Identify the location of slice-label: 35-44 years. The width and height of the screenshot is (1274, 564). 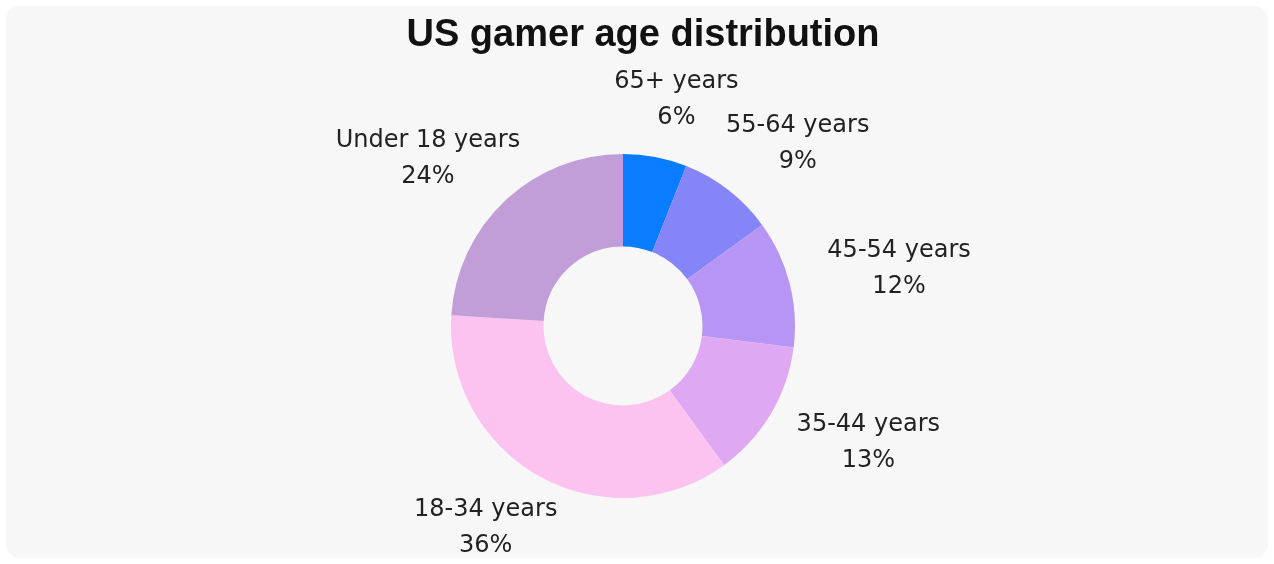
(868, 423).